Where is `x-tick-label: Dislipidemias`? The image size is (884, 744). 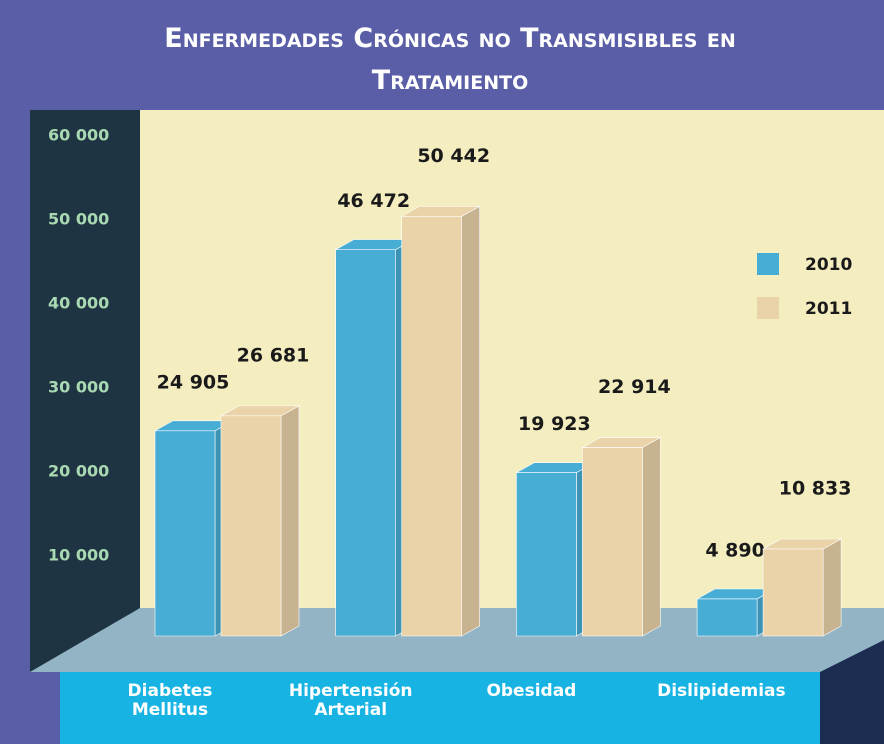
x-tick-label: Dislipidemias is located at coordinates (721, 691).